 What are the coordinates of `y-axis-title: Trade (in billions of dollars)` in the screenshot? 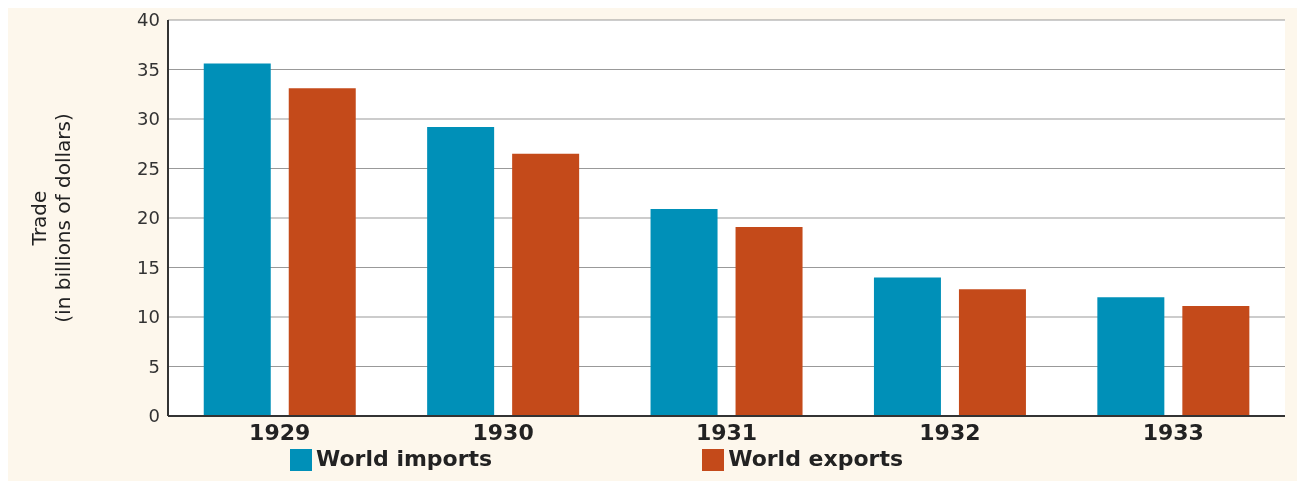 It's located at (51, 218).